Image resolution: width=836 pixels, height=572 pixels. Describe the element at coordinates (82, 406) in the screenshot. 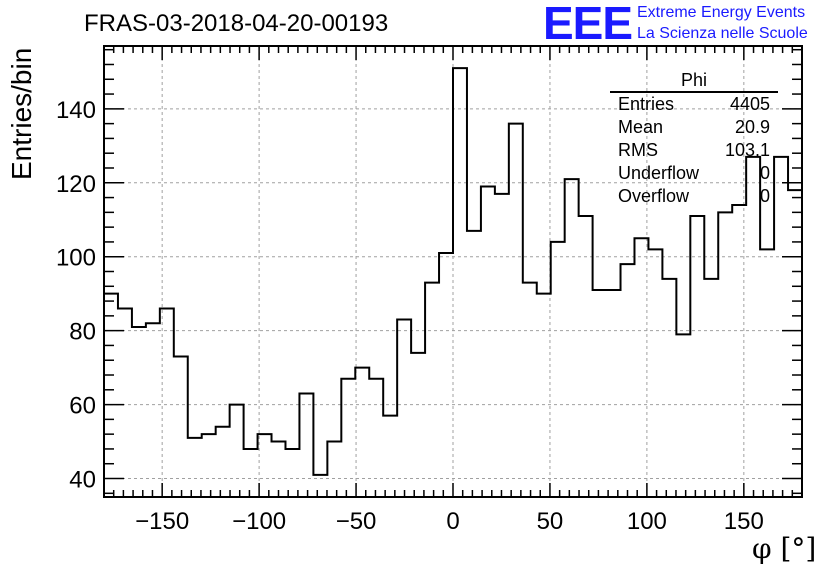

I see `y-tick-label: 60` at that location.